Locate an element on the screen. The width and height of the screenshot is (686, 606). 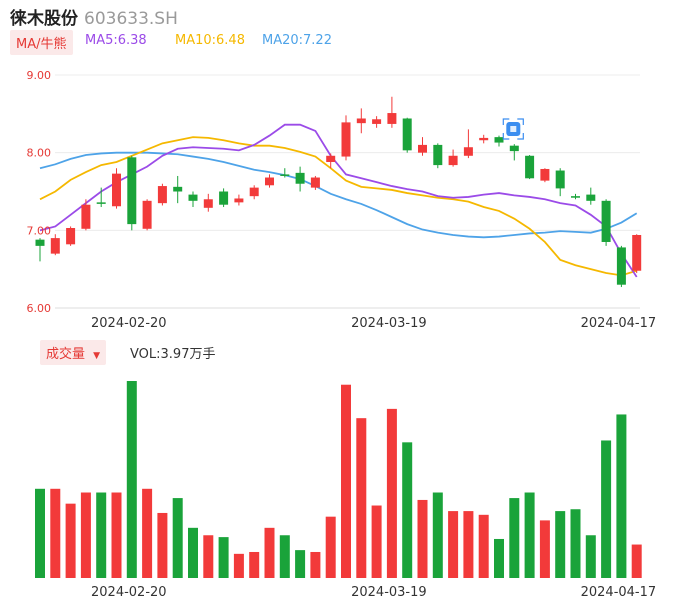
event-marker-frame is located at coordinates (513, 129).